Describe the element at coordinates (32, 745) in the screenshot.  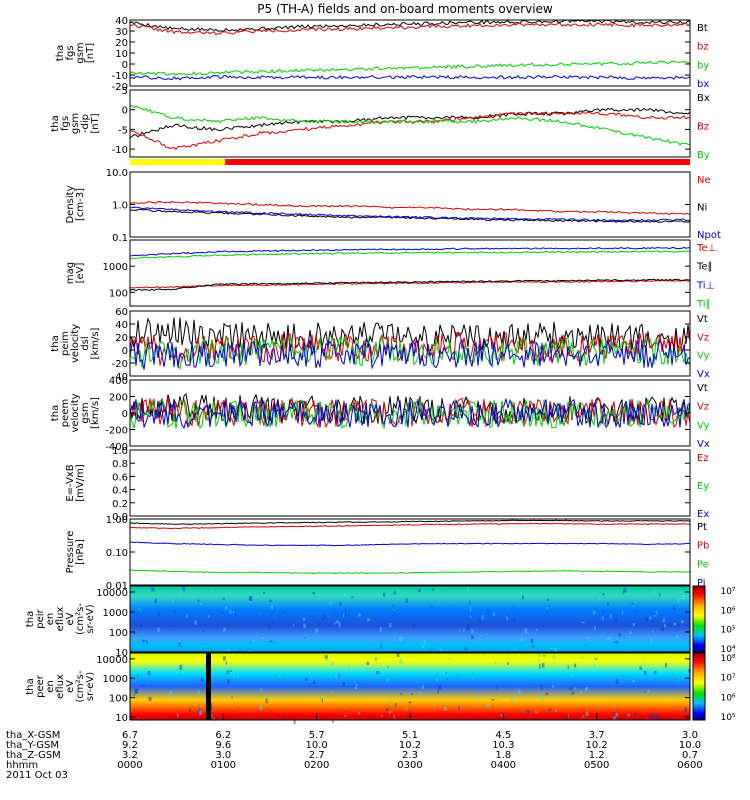
I see `ephemeris-label: tha_Y-GSM` at that location.